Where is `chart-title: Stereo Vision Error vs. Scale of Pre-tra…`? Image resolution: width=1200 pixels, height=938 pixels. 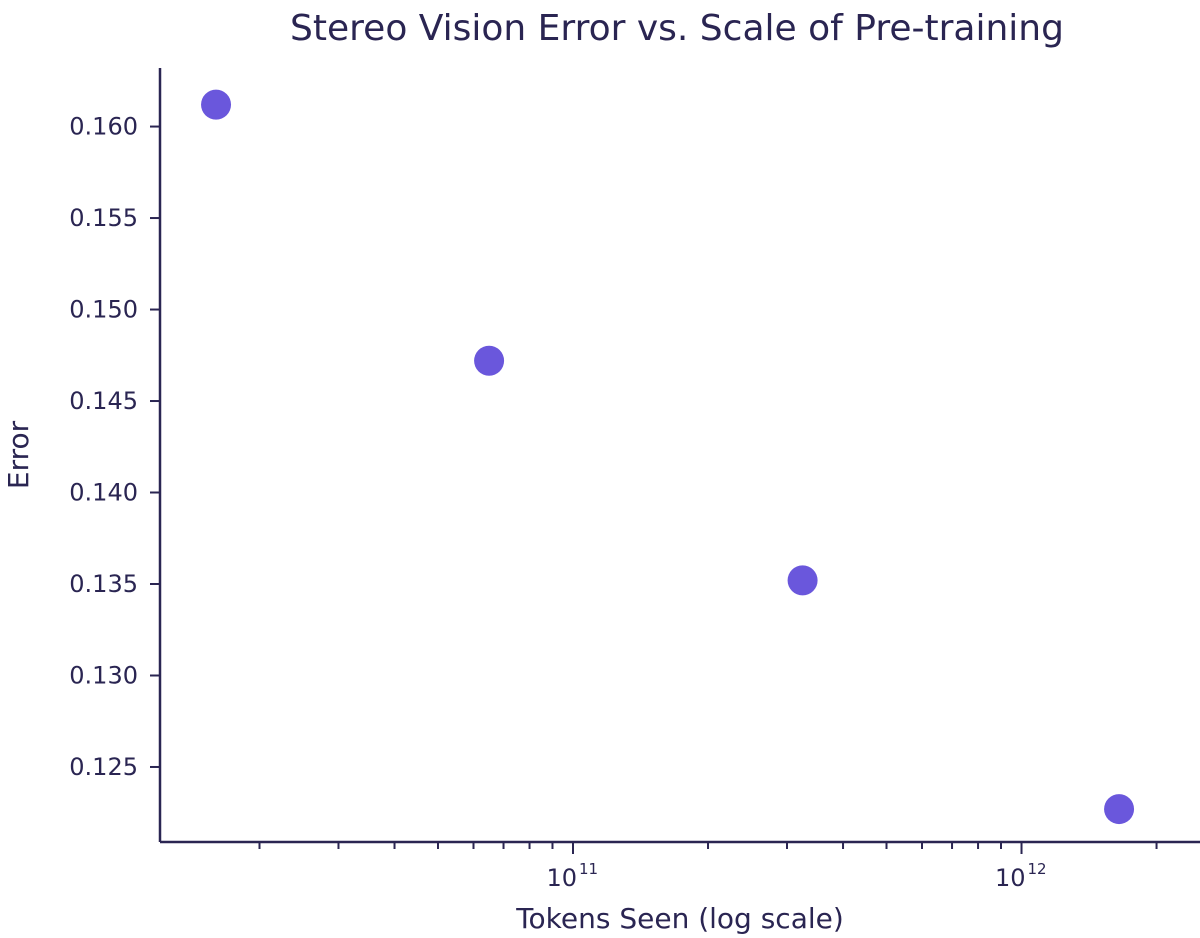
chart-title: Stereo Vision Error vs. Scale of Pre-tra… is located at coordinates (677, 28).